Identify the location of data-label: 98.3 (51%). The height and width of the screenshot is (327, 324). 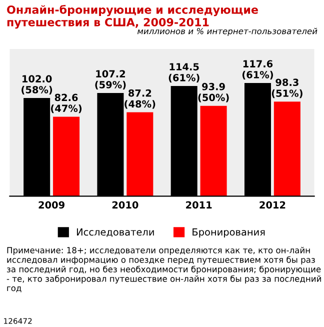
(287, 88).